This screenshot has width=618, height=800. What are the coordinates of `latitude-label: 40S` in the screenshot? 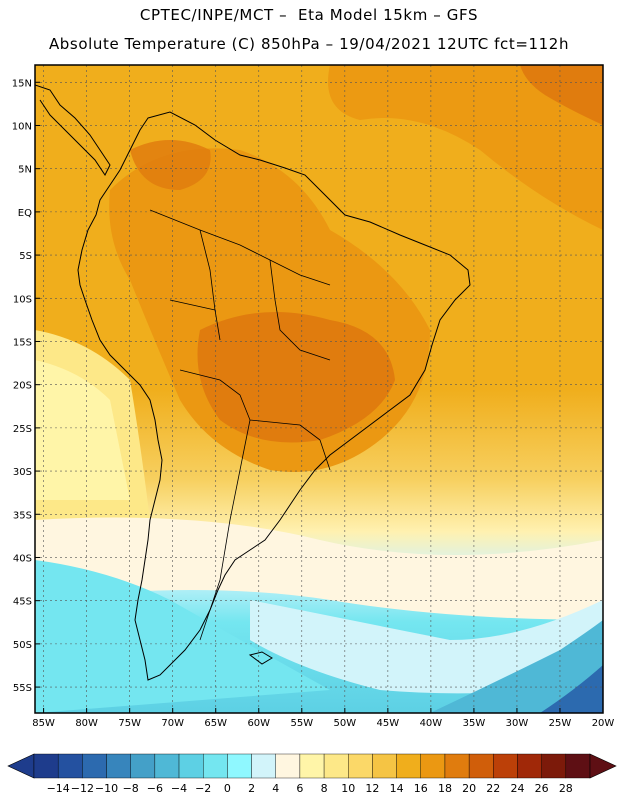 It's located at (22, 558).